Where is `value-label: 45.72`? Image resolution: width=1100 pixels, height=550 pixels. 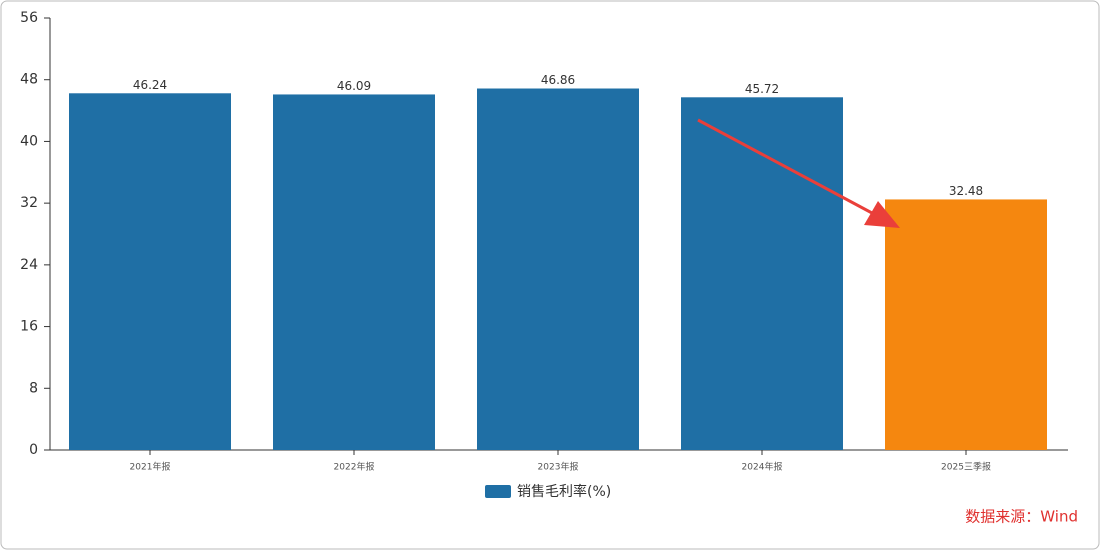 value-label: 45.72 is located at coordinates (762, 89).